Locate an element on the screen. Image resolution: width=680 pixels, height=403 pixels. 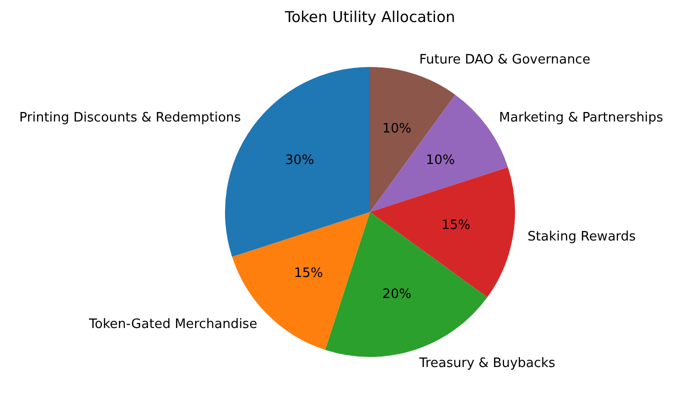
slice-label: Treasury & Buybacks is located at coordinates (487, 364).